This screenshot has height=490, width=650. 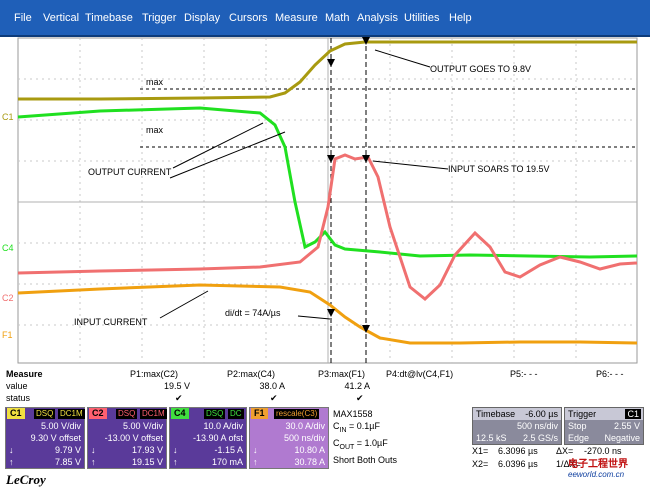 I want to click on param-name: P2:max(C4), so click(x=251, y=374).